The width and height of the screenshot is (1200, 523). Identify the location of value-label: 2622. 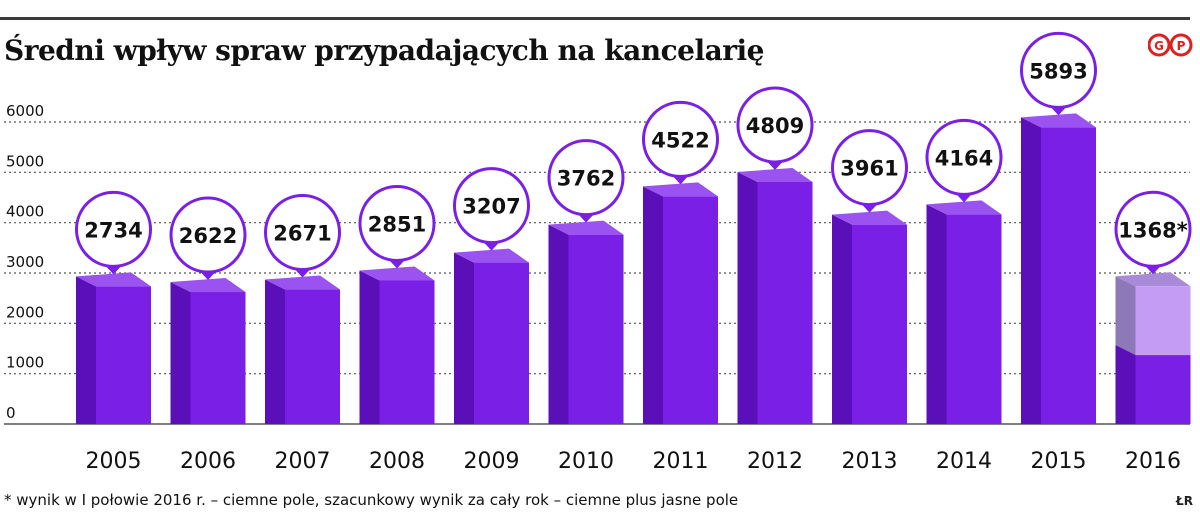
(208, 236).